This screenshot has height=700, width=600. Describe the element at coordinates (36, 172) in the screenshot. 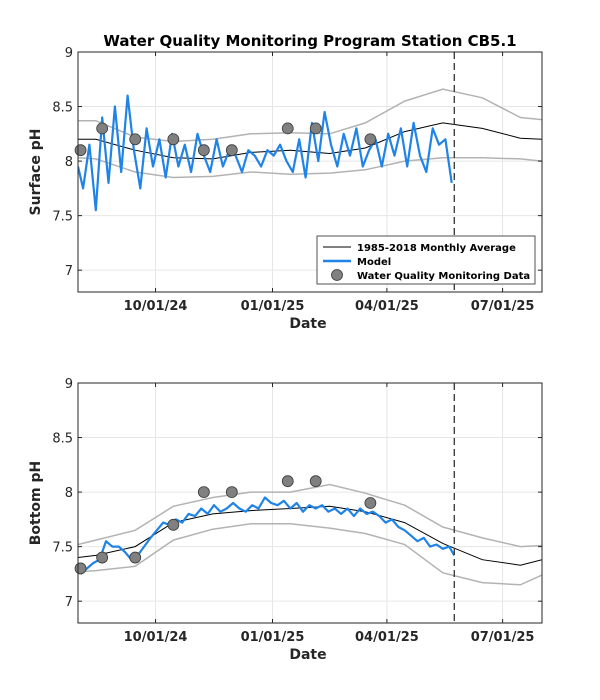

I see `y-axis-title: Surface pH` at that location.